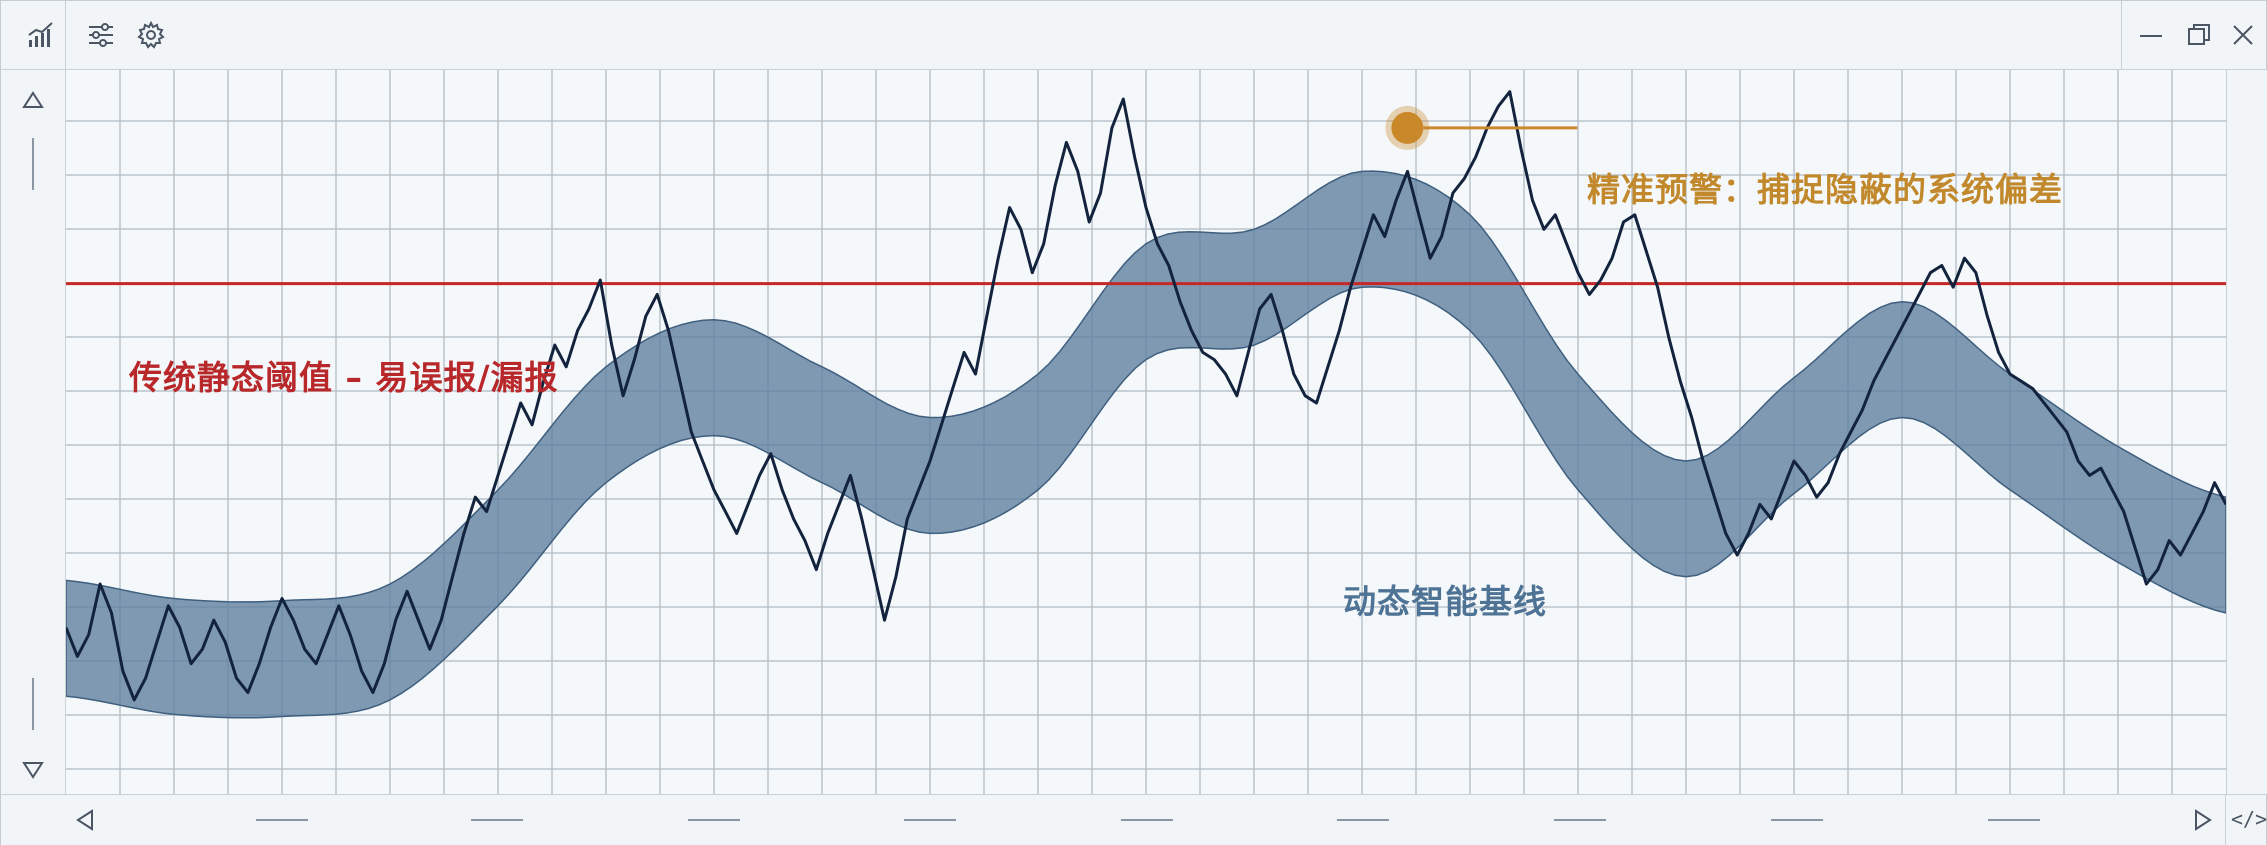 This screenshot has width=2267, height=845. I want to click on chart-icon, so click(41, 35).